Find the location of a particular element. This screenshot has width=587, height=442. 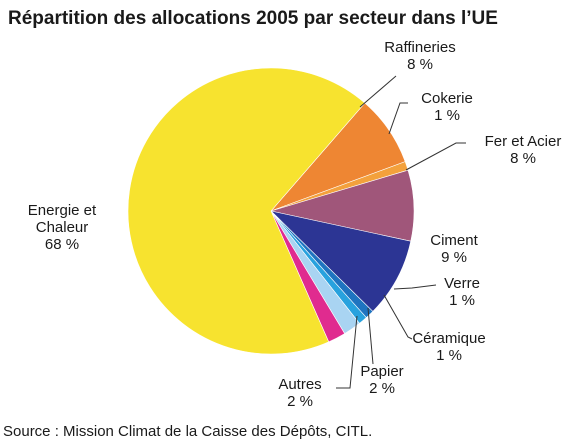

slice-value-text: 68 % is located at coordinates (62, 244).